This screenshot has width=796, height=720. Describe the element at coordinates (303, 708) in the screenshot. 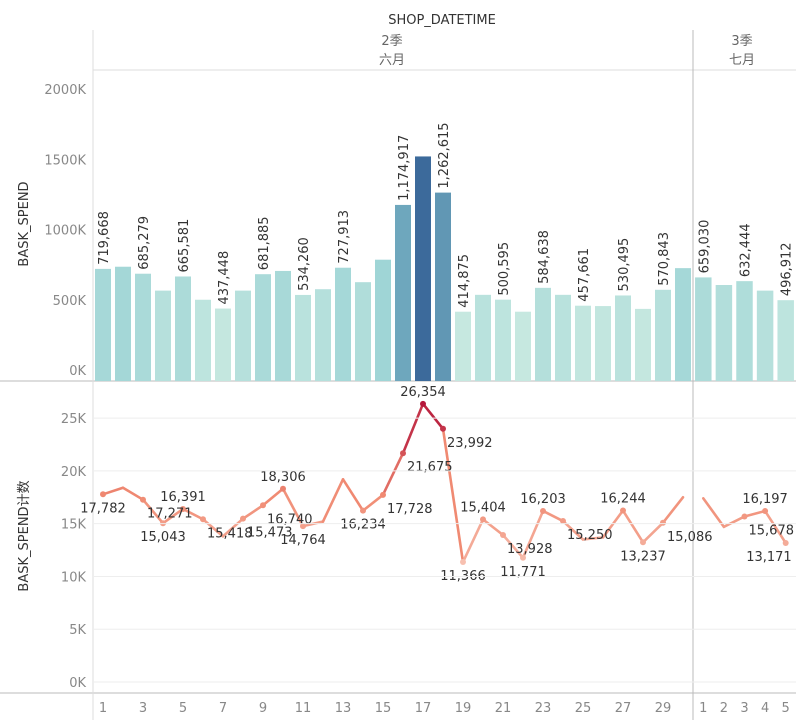

I see `x-tick-label: 11` at that location.